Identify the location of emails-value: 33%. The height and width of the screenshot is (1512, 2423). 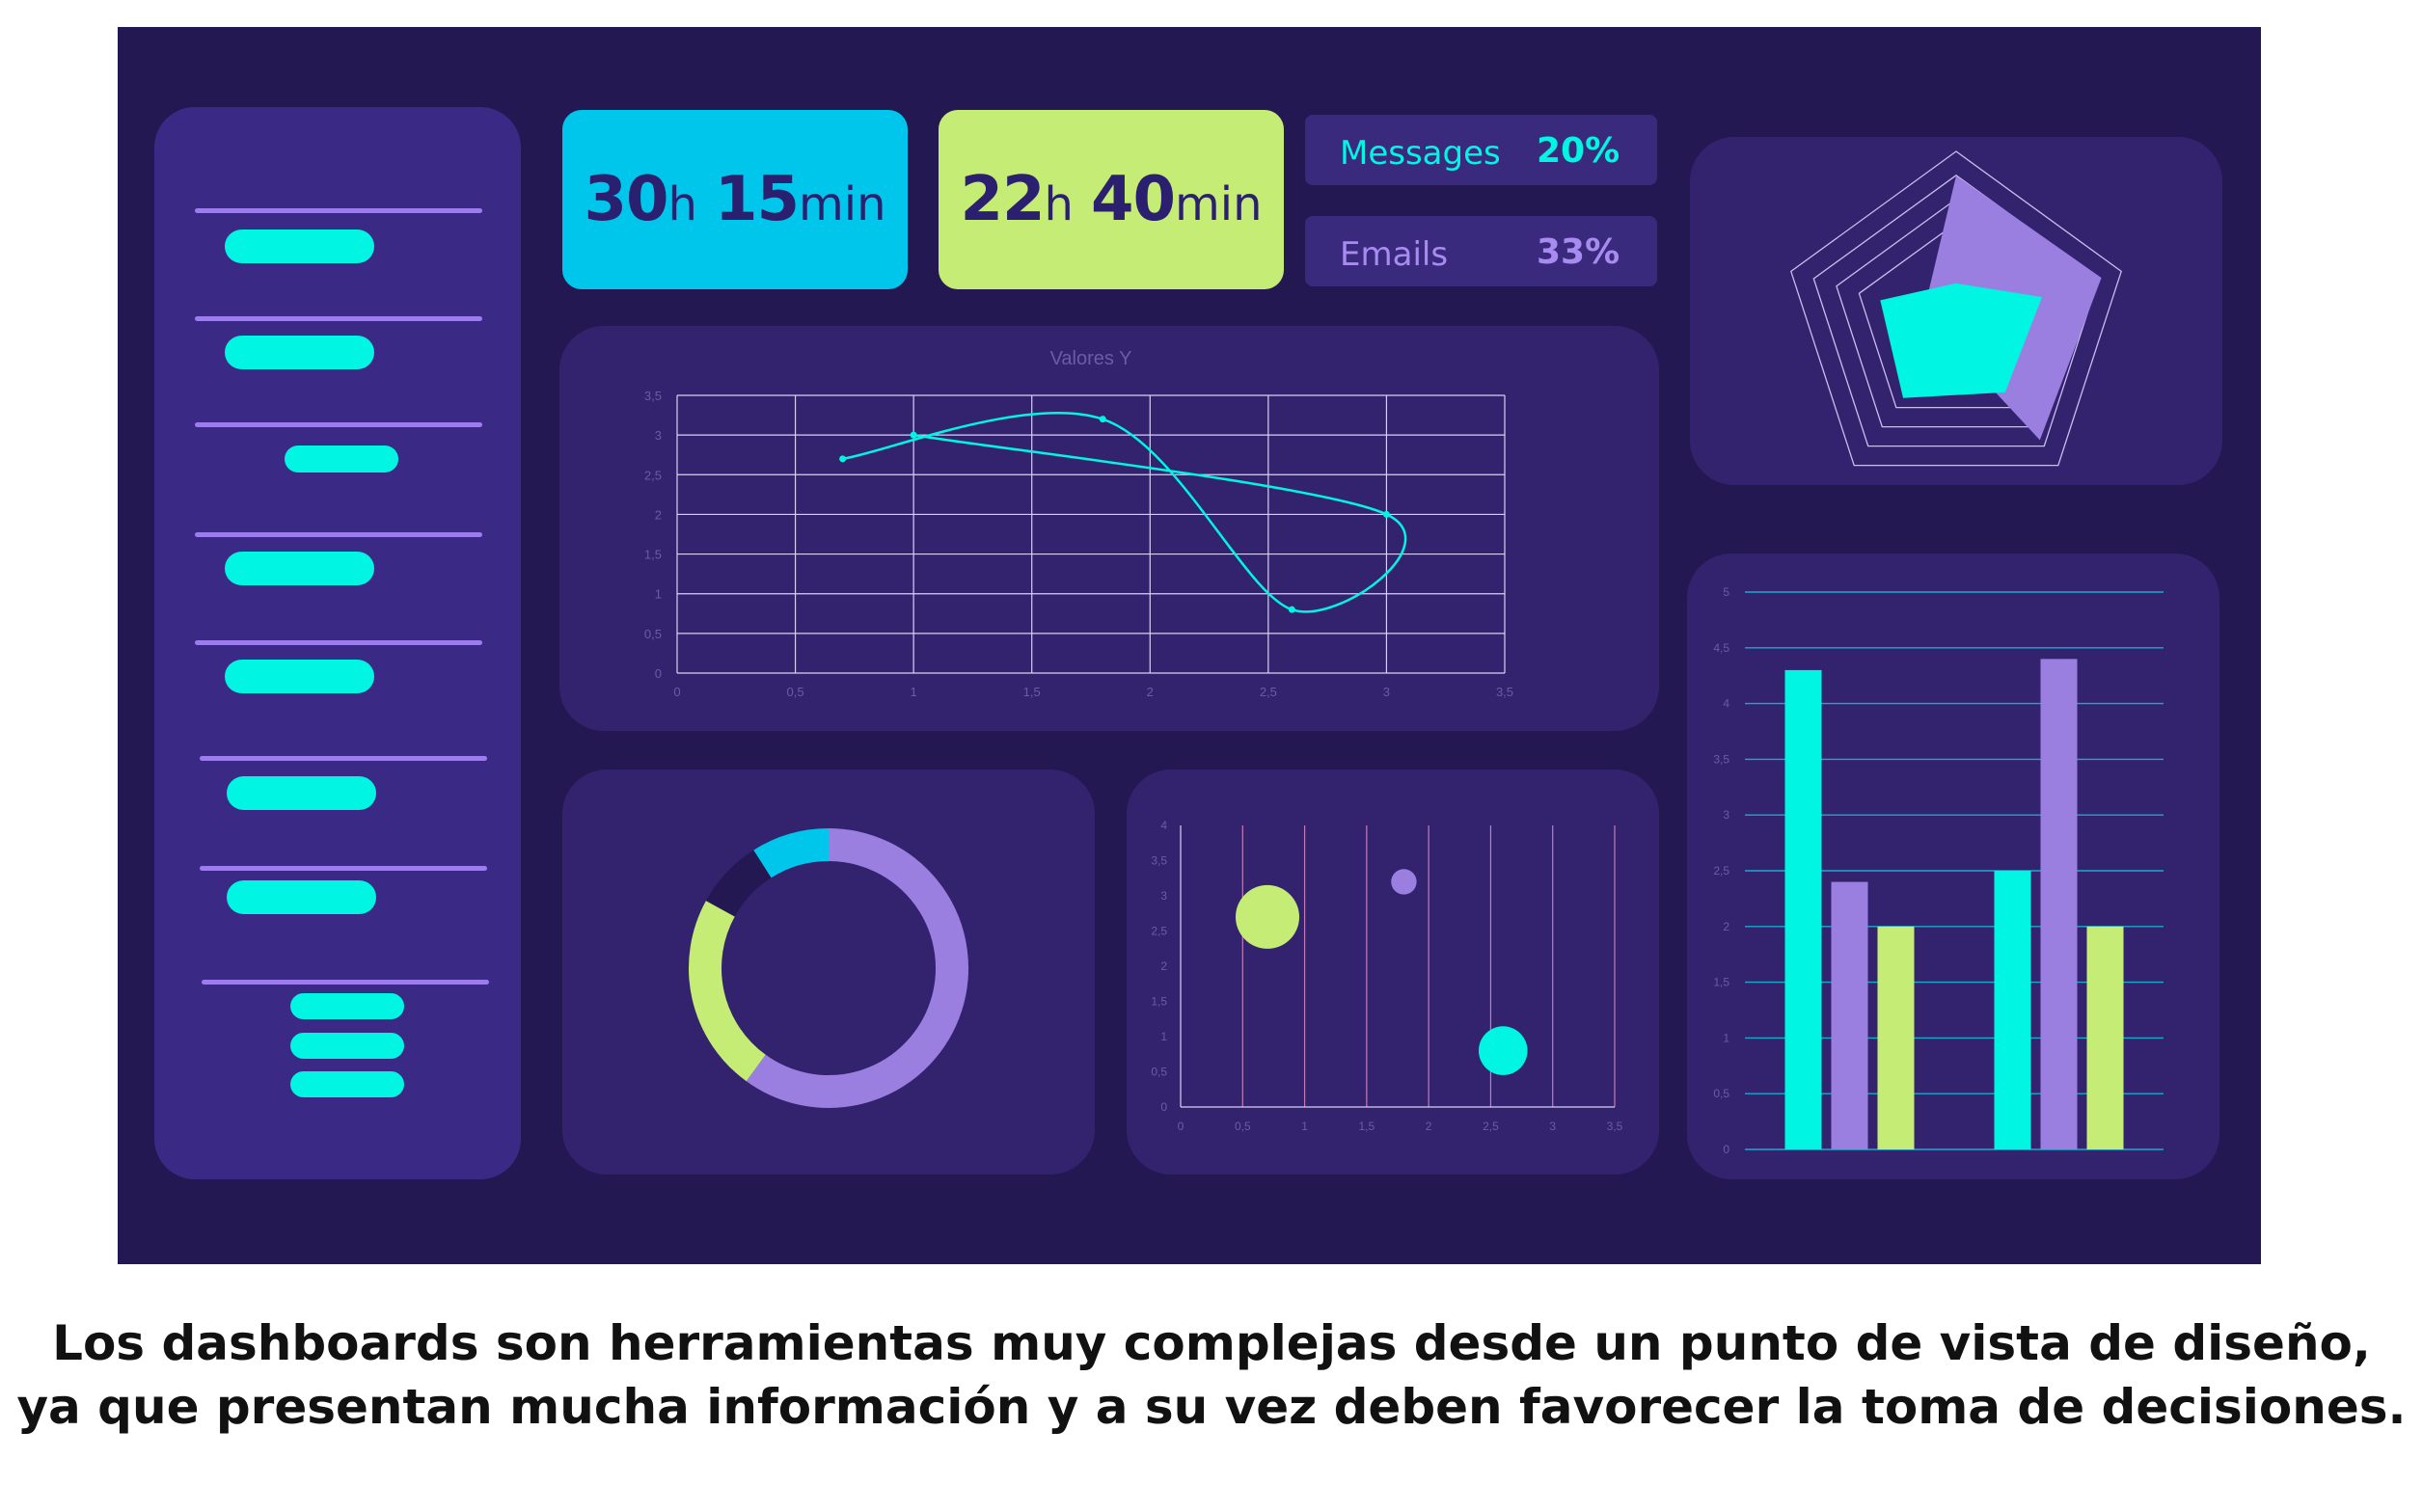
(1578, 252).